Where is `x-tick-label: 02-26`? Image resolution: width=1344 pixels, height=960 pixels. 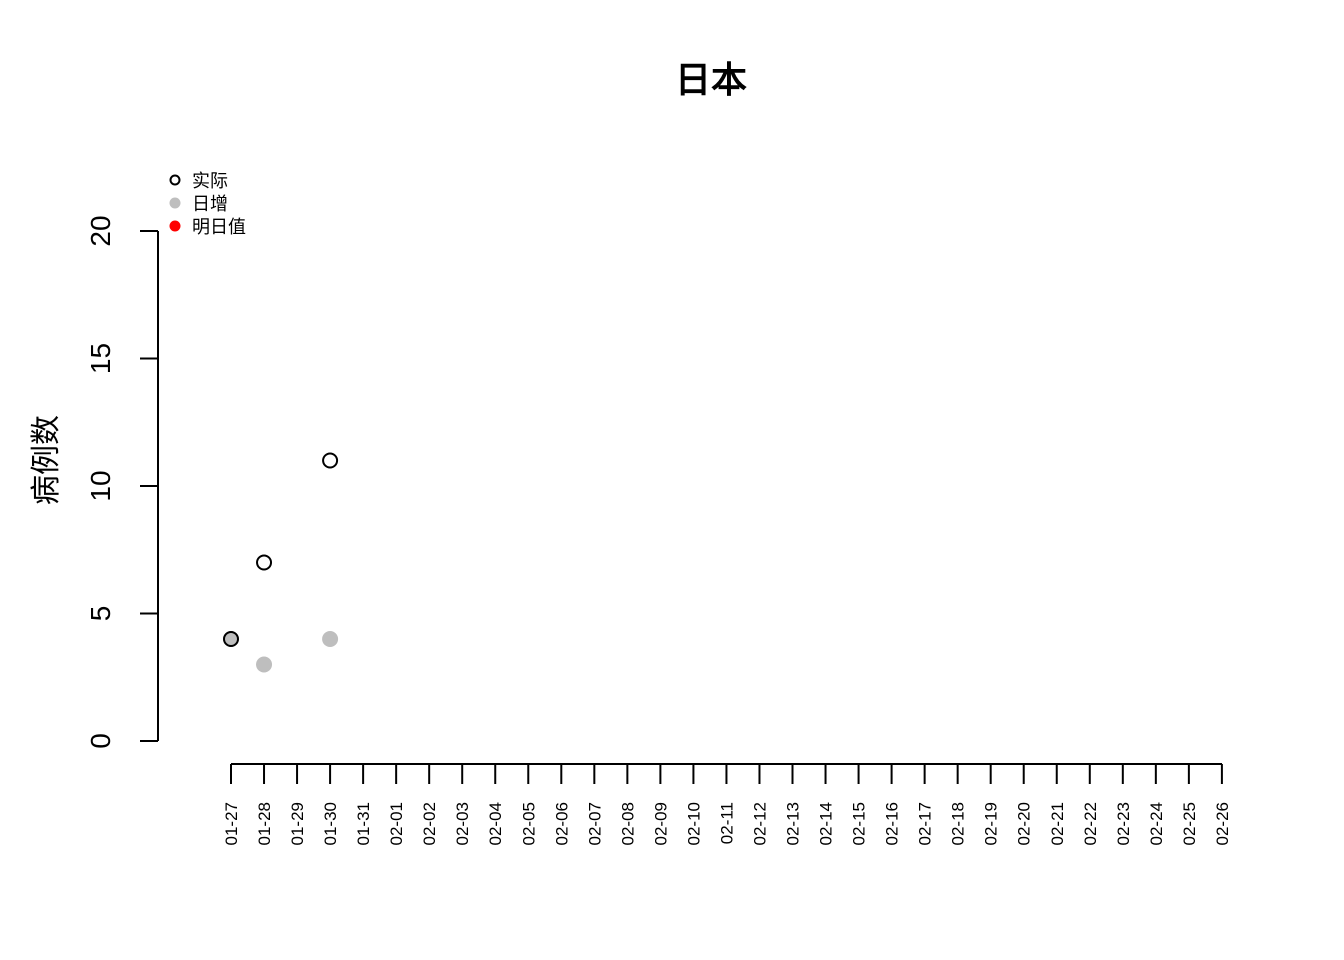
x-tick-label: 02-26 is located at coordinates (1222, 823).